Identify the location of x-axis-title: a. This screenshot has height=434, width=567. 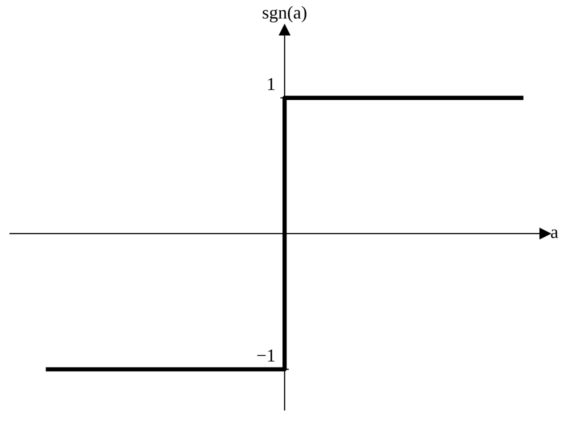
(554, 233).